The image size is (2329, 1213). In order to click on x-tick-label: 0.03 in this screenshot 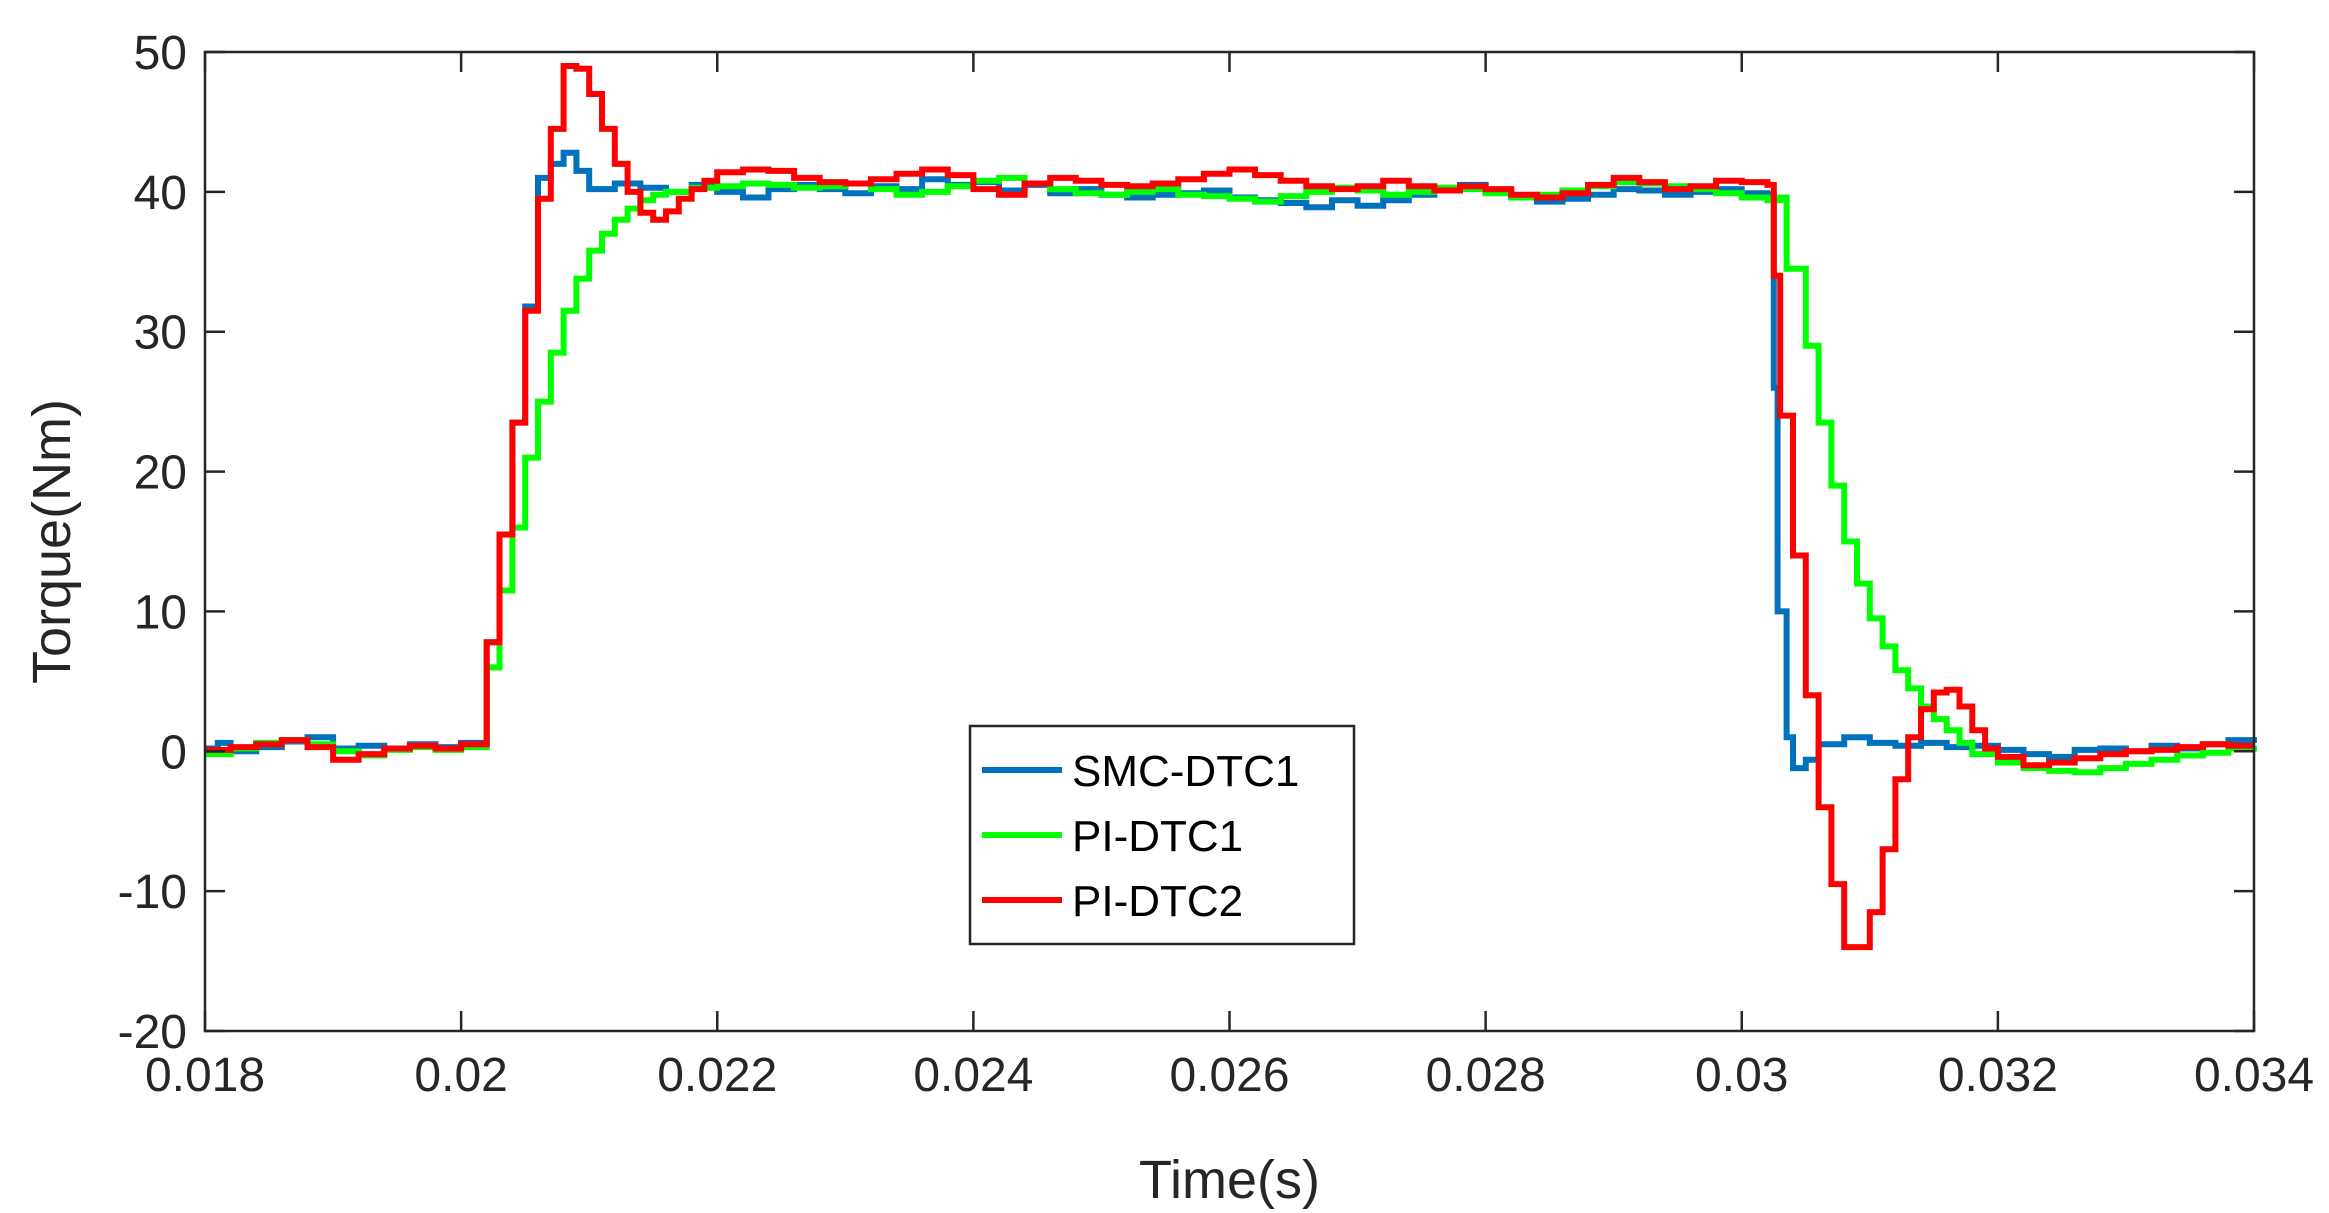, I will do `click(1741, 1075)`.